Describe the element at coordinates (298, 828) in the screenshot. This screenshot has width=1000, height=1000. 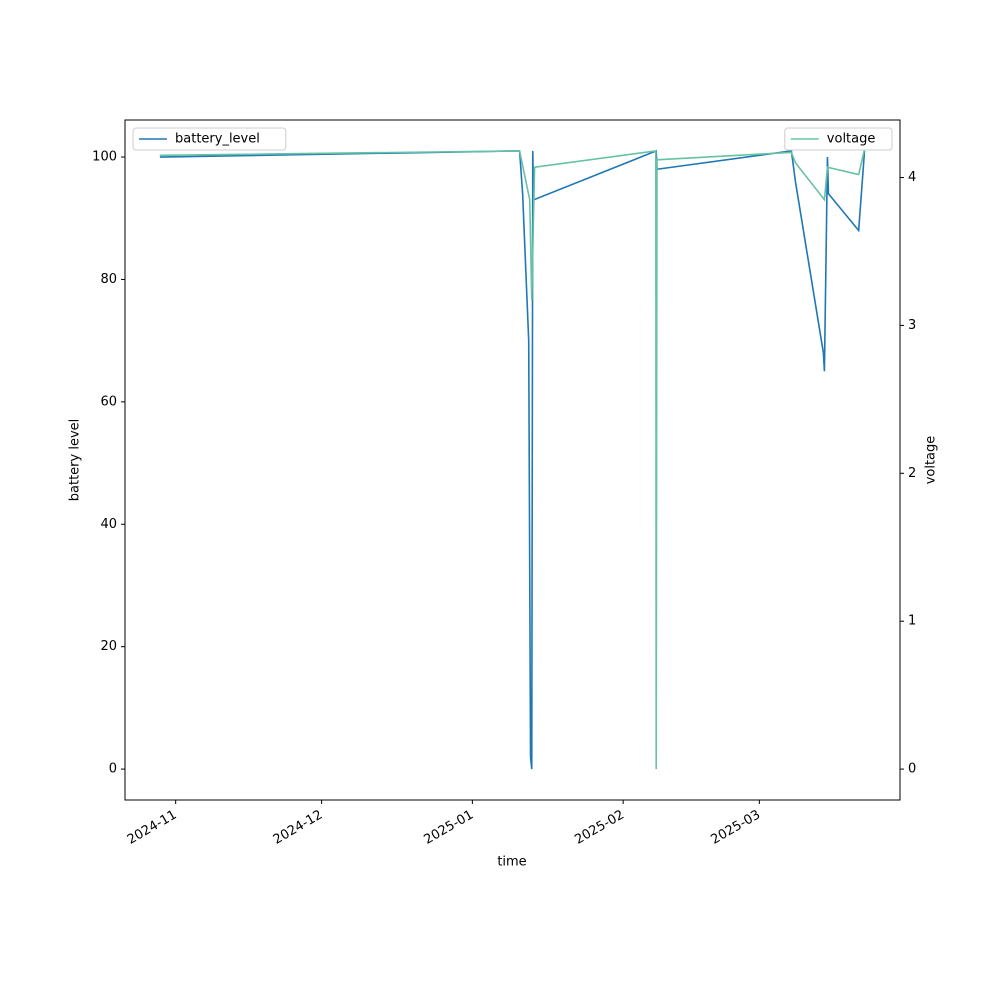
I see `x-tick-label: 2024-12` at that location.